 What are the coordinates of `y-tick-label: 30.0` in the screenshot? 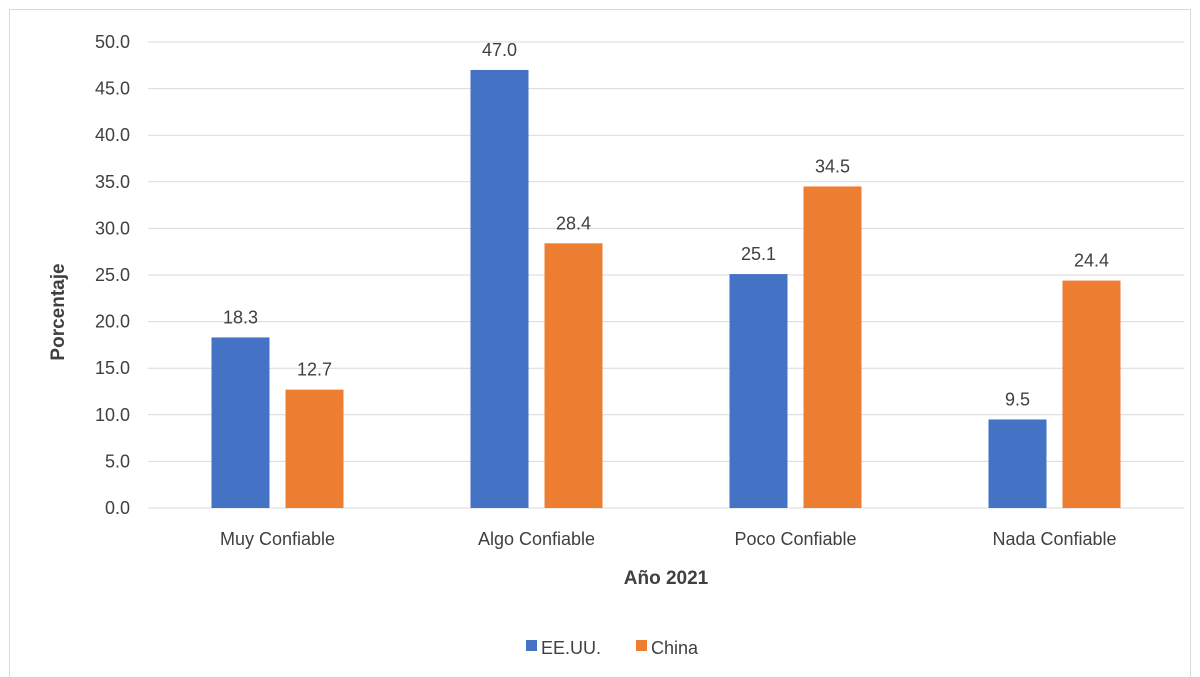 It's located at (112, 228).